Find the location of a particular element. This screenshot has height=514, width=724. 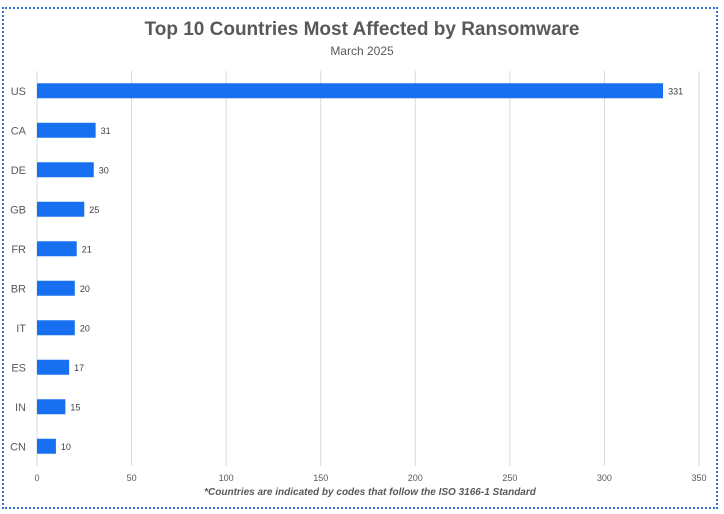

y-tick-label: DE is located at coordinates (18, 171).